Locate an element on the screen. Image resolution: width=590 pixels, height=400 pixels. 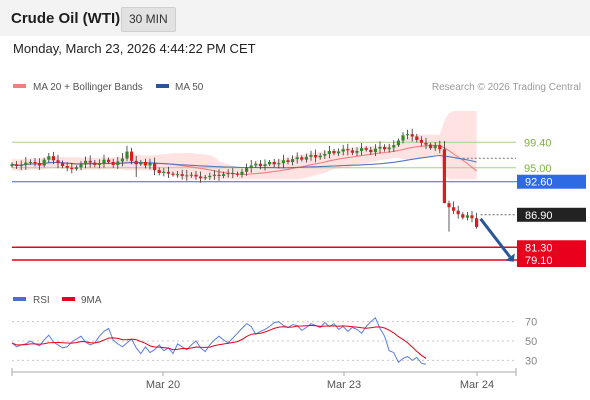
resistance-label: 95.00 is located at coordinates (538, 169).